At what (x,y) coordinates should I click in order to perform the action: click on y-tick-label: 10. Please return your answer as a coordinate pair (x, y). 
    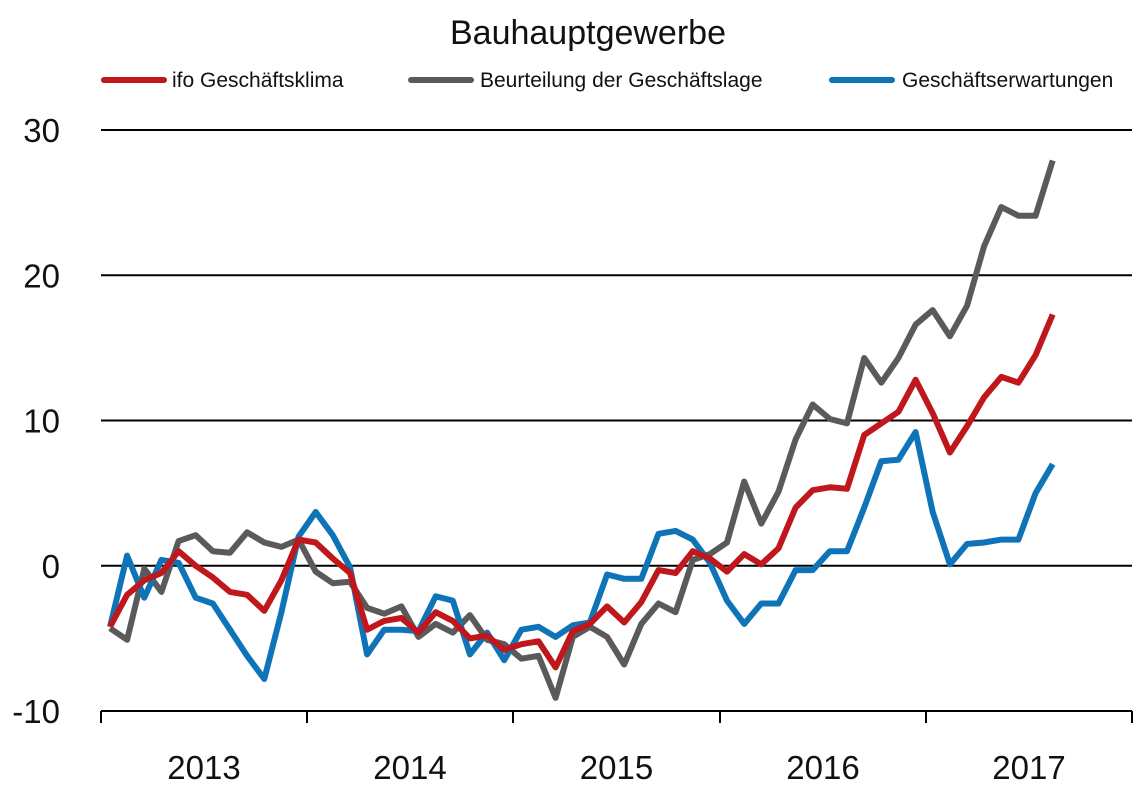
    Looking at the image, I should click on (41, 421).